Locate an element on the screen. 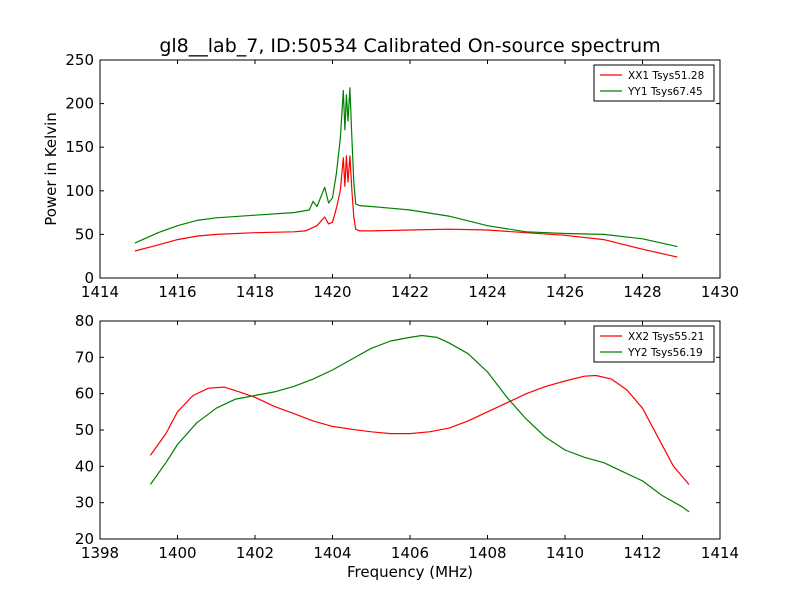  x-tick-label: 1400 is located at coordinates (177, 553).